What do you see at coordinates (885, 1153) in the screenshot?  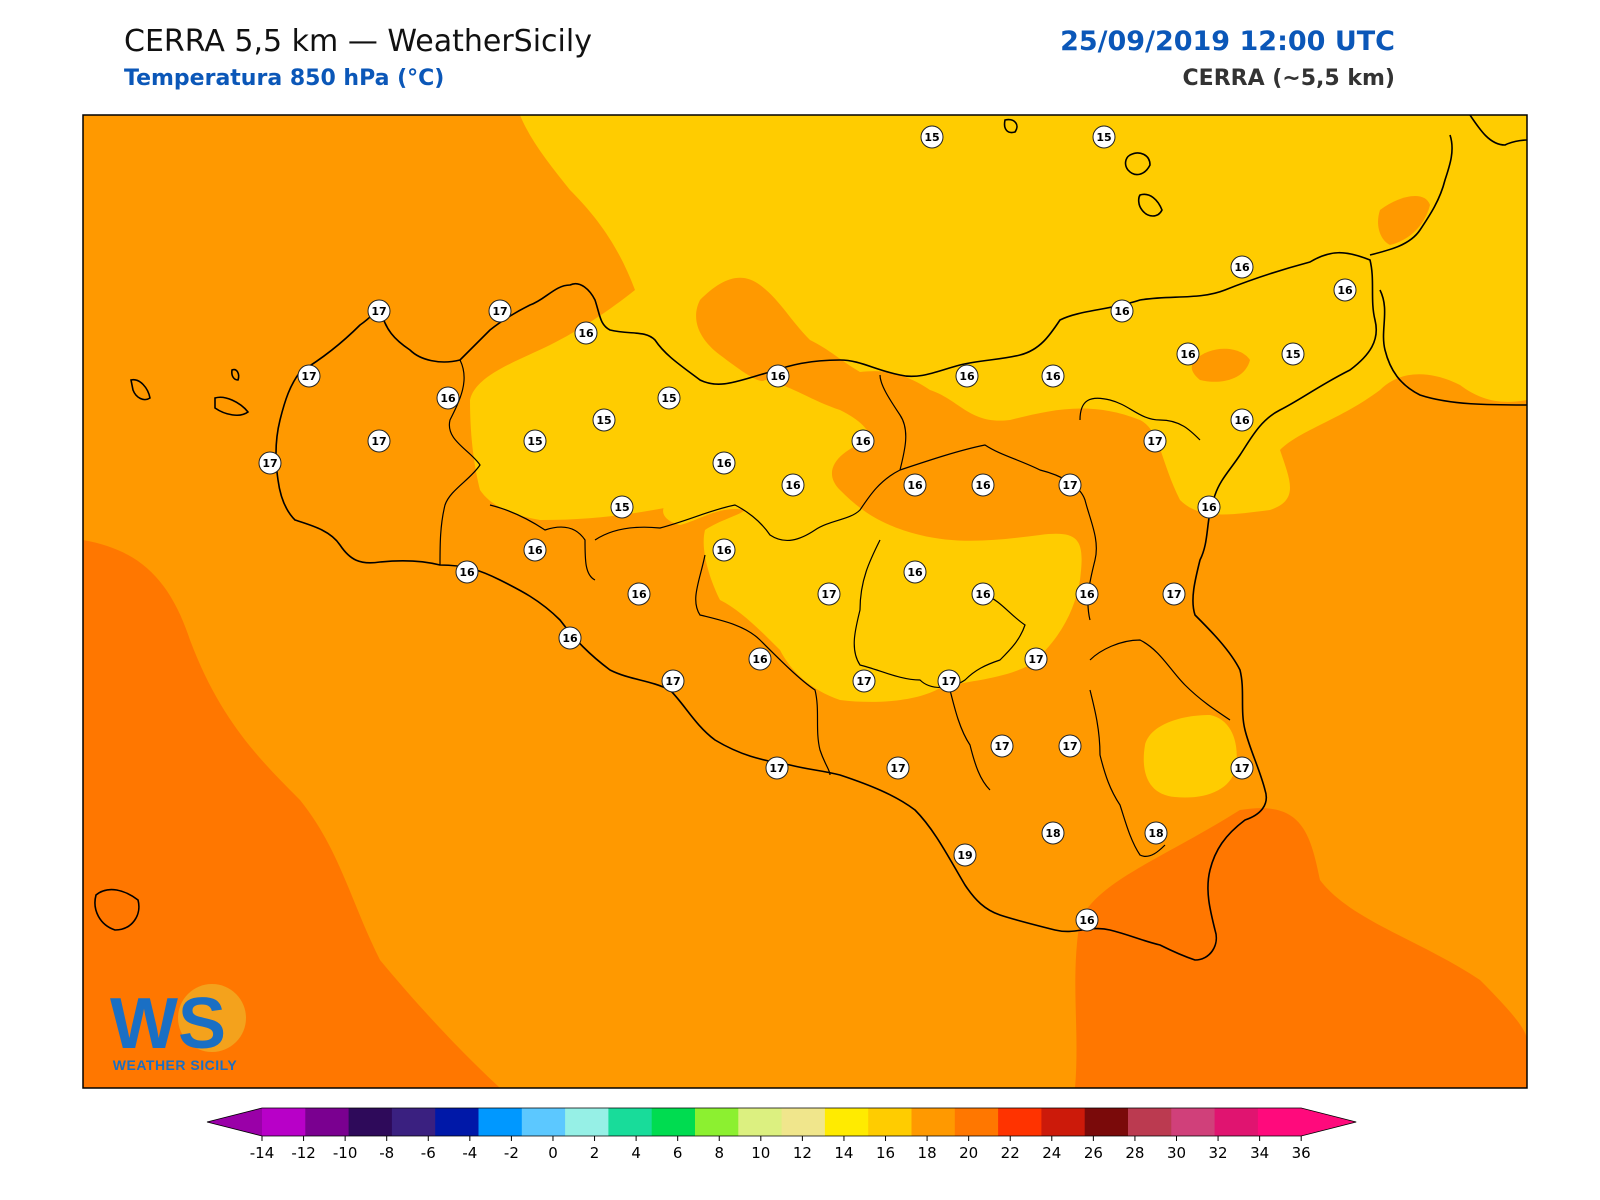 I see `colorbar-tick-label: 16` at bounding box center [885, 1153].